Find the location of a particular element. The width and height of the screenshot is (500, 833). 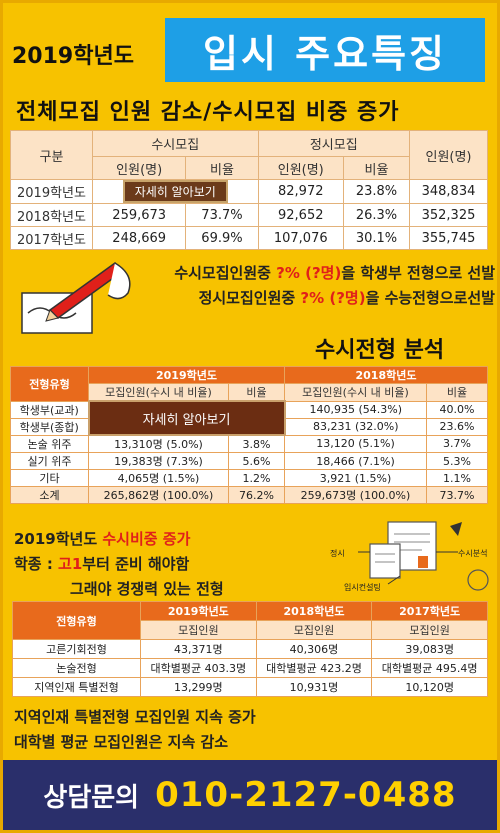

doc-label-consult: 입시컨설팅 is located at coordinates (362, 587).